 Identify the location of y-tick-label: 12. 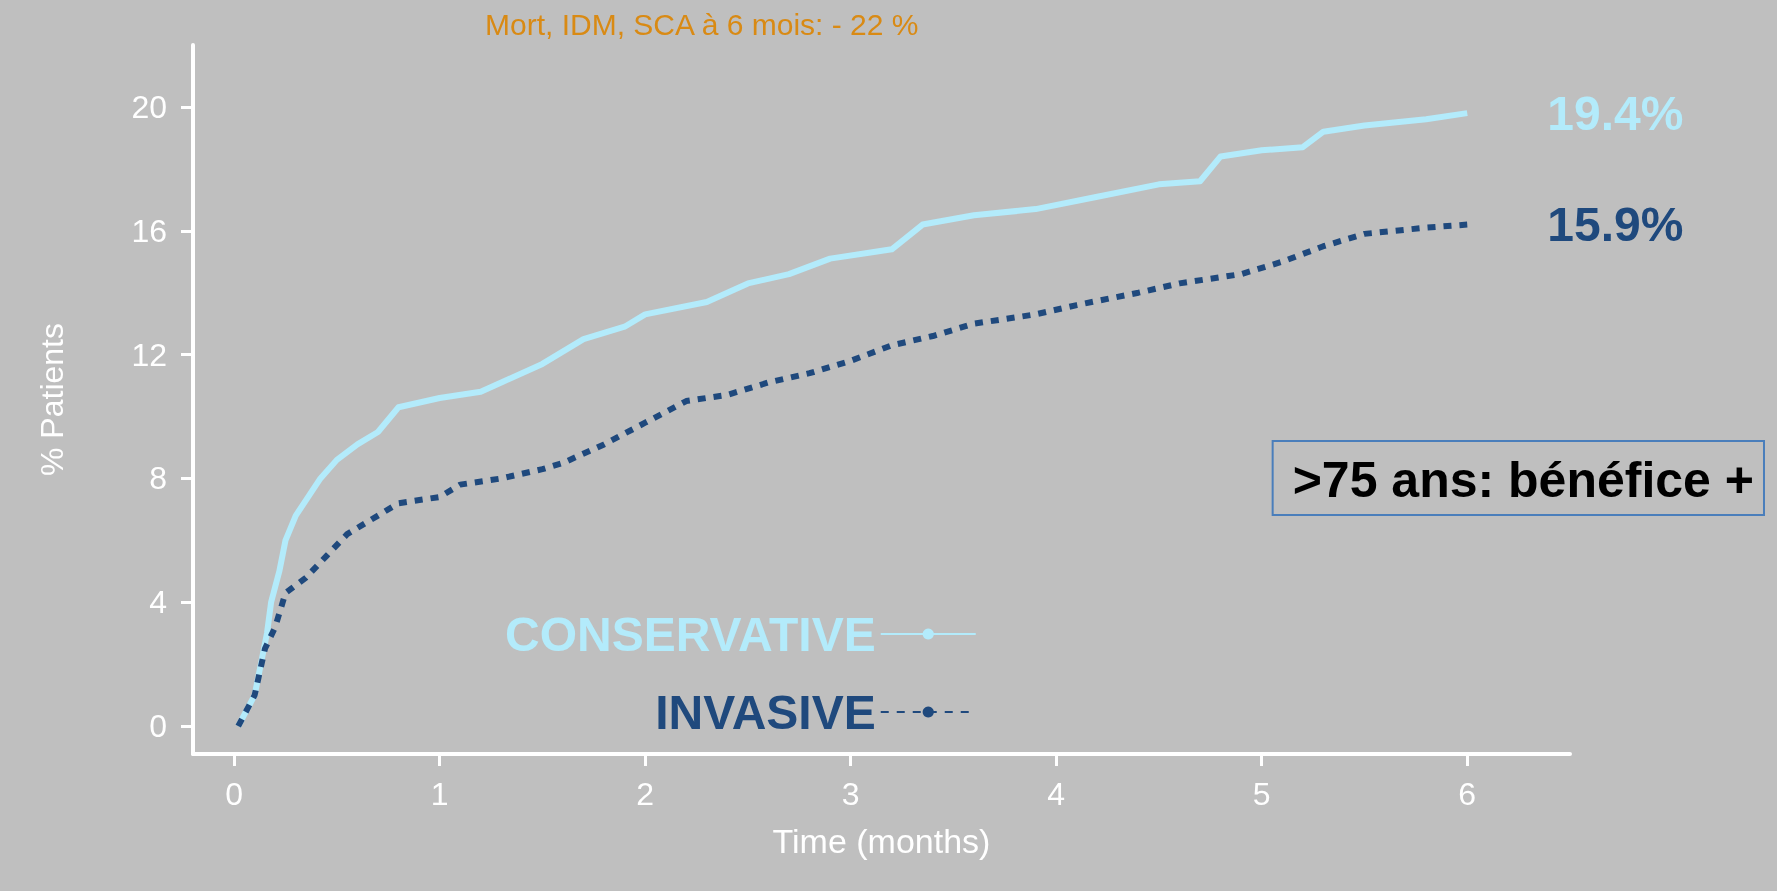
(149, 354).